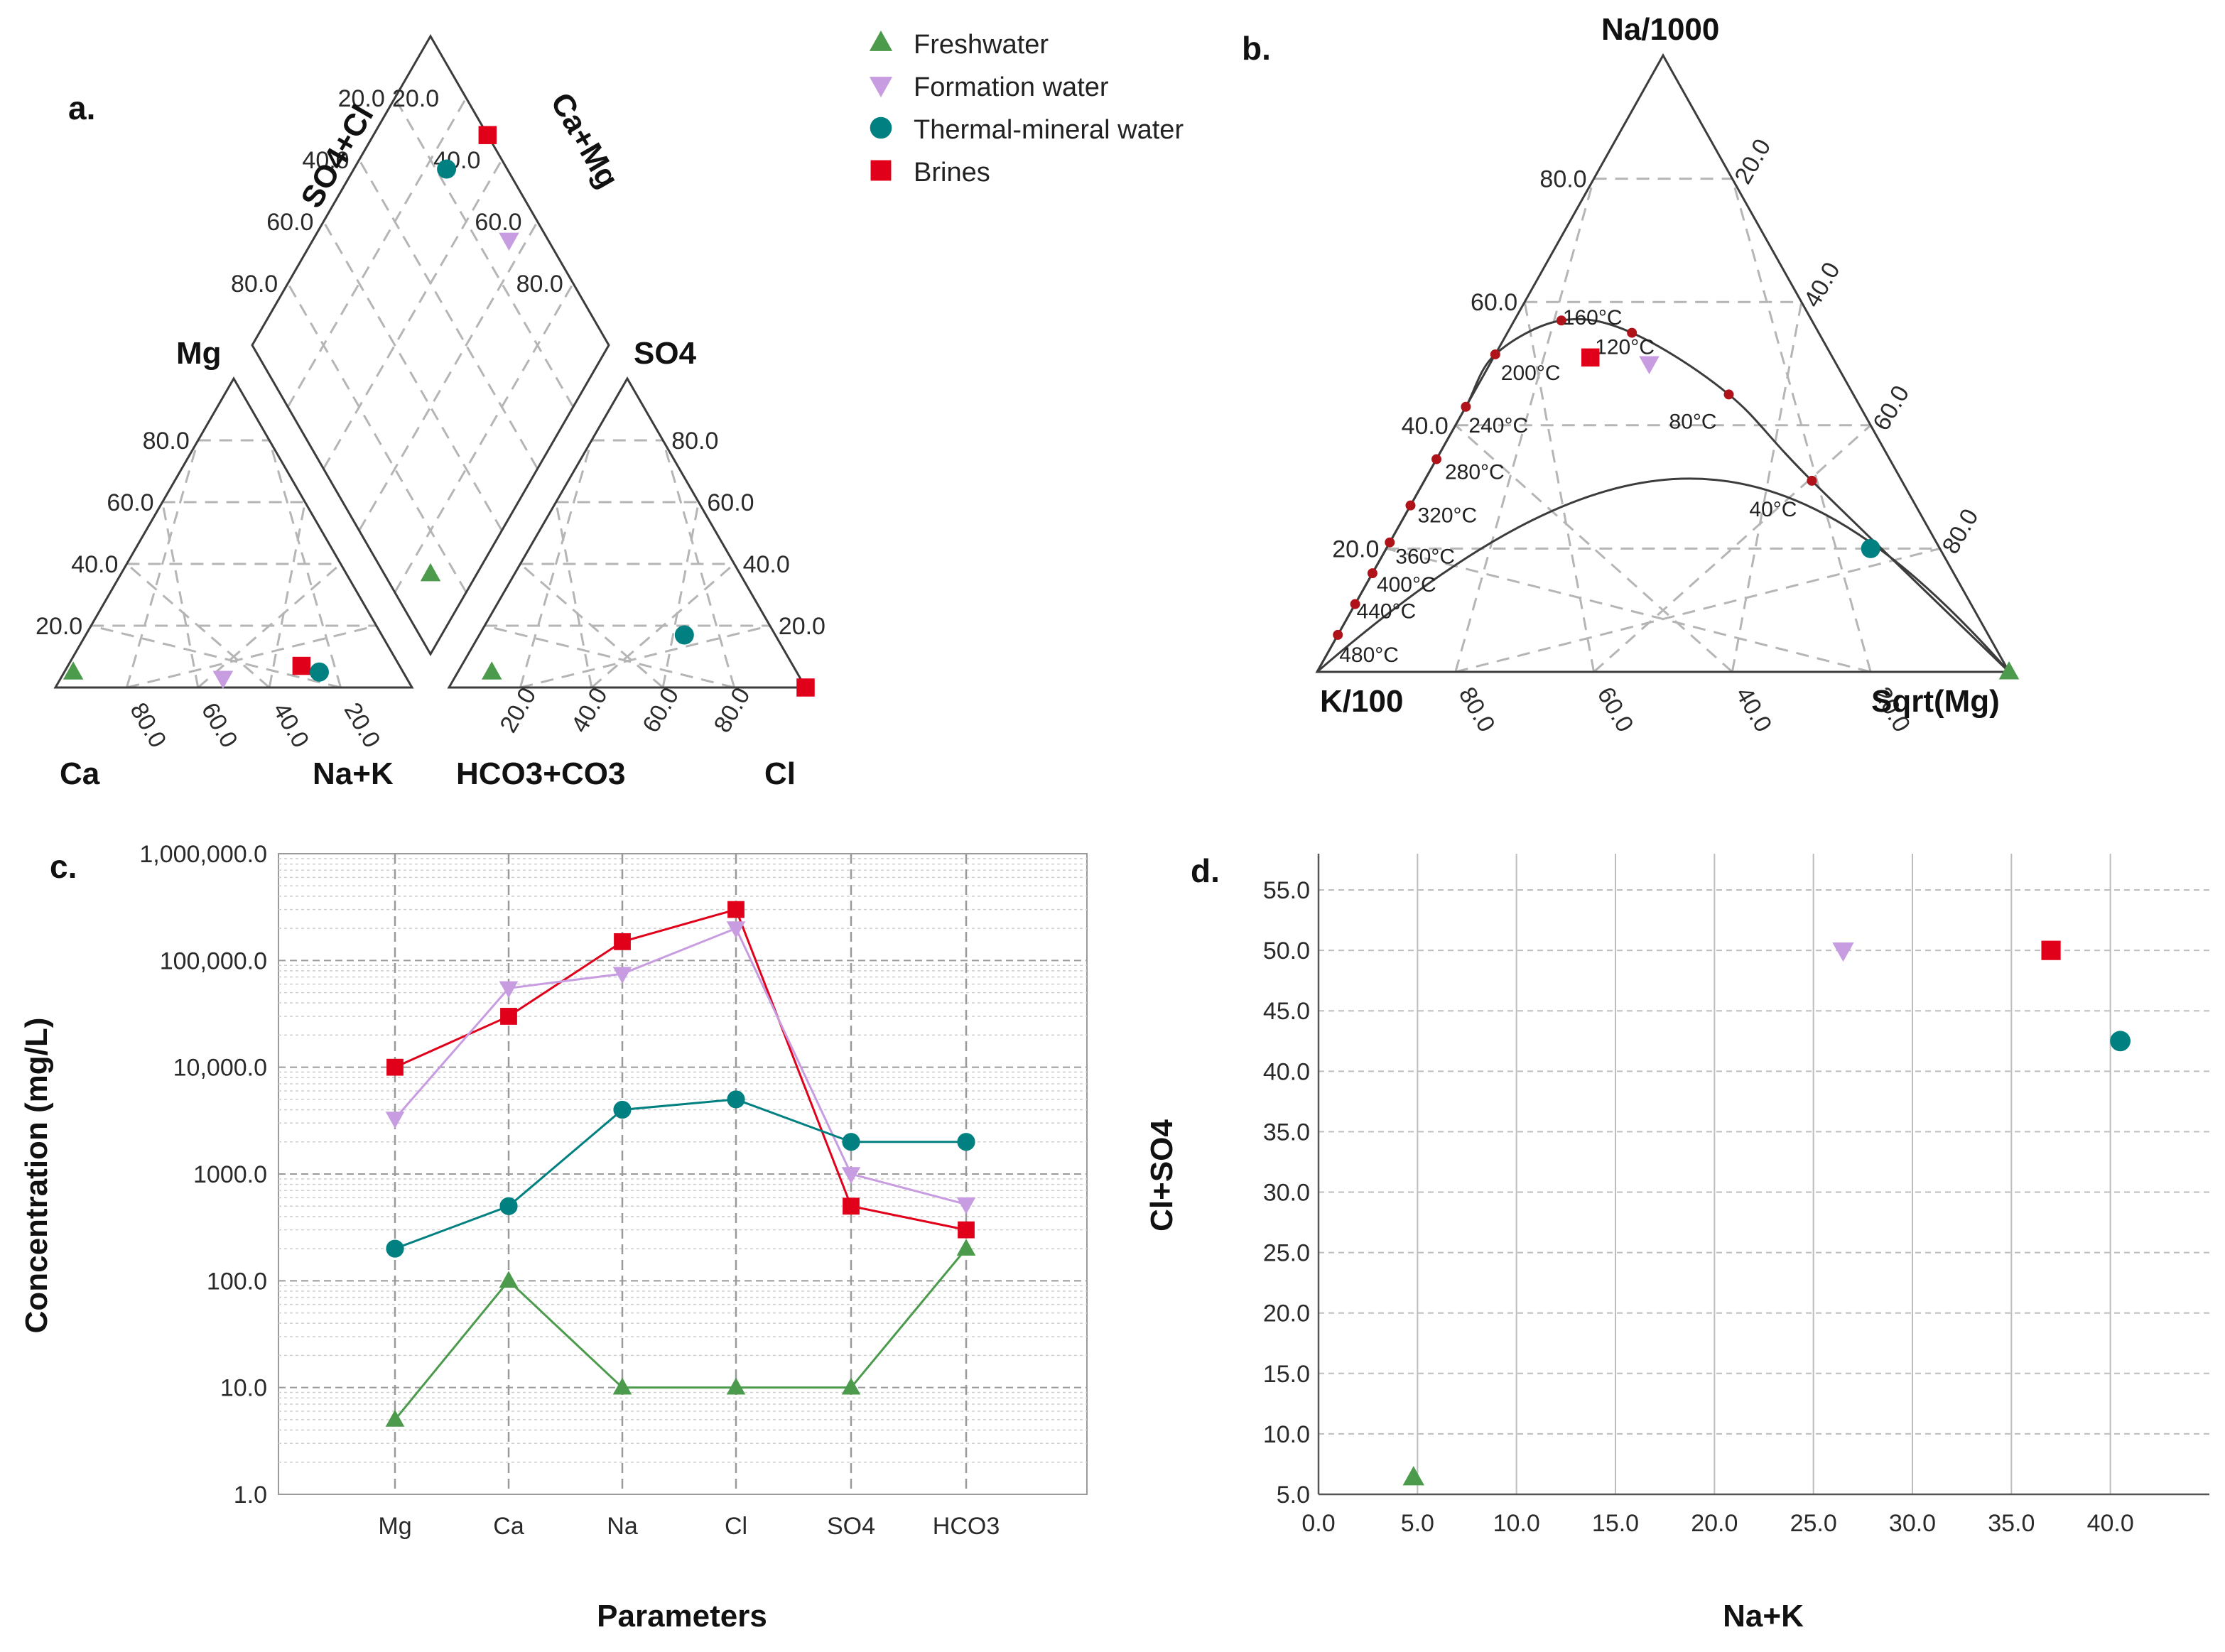 The image size is (2225, 1652). What do you see at coordinates (1763, 1617) in the screenshot?
I see `scatter-xlabel: Na+K` at bounding box center [1763, 1617].